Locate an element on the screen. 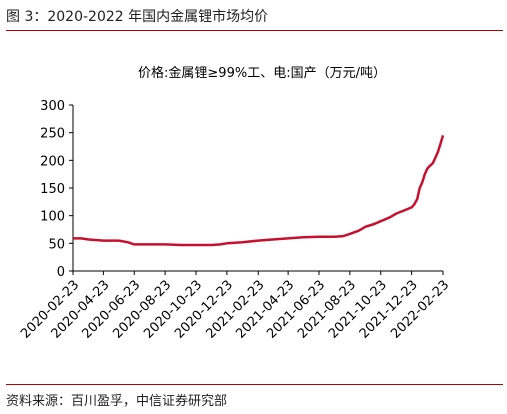 The width and height of the screenshot is (507, 414). y-axis: 0 50 100 150 200 250 300 is located at coordinates (57, 189).